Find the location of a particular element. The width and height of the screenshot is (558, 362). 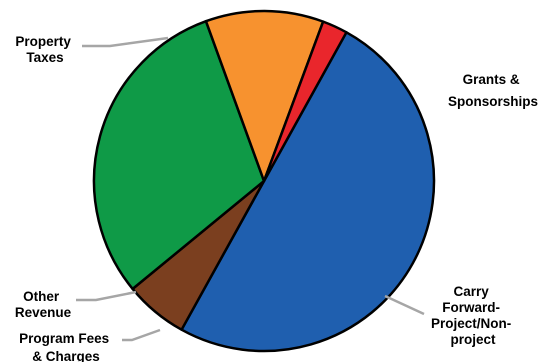

label-property-taxes: Property Taxes is located at coordinates (44, 49).